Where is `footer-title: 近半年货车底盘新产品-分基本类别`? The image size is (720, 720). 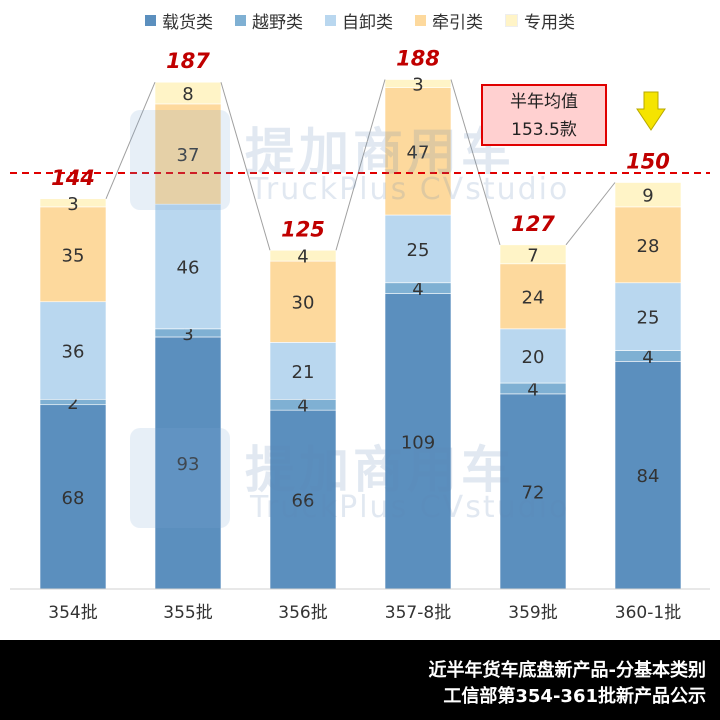
footer-title: 近半年货车底盘新产品-分基本类别 is located at coordinates (567, 670).